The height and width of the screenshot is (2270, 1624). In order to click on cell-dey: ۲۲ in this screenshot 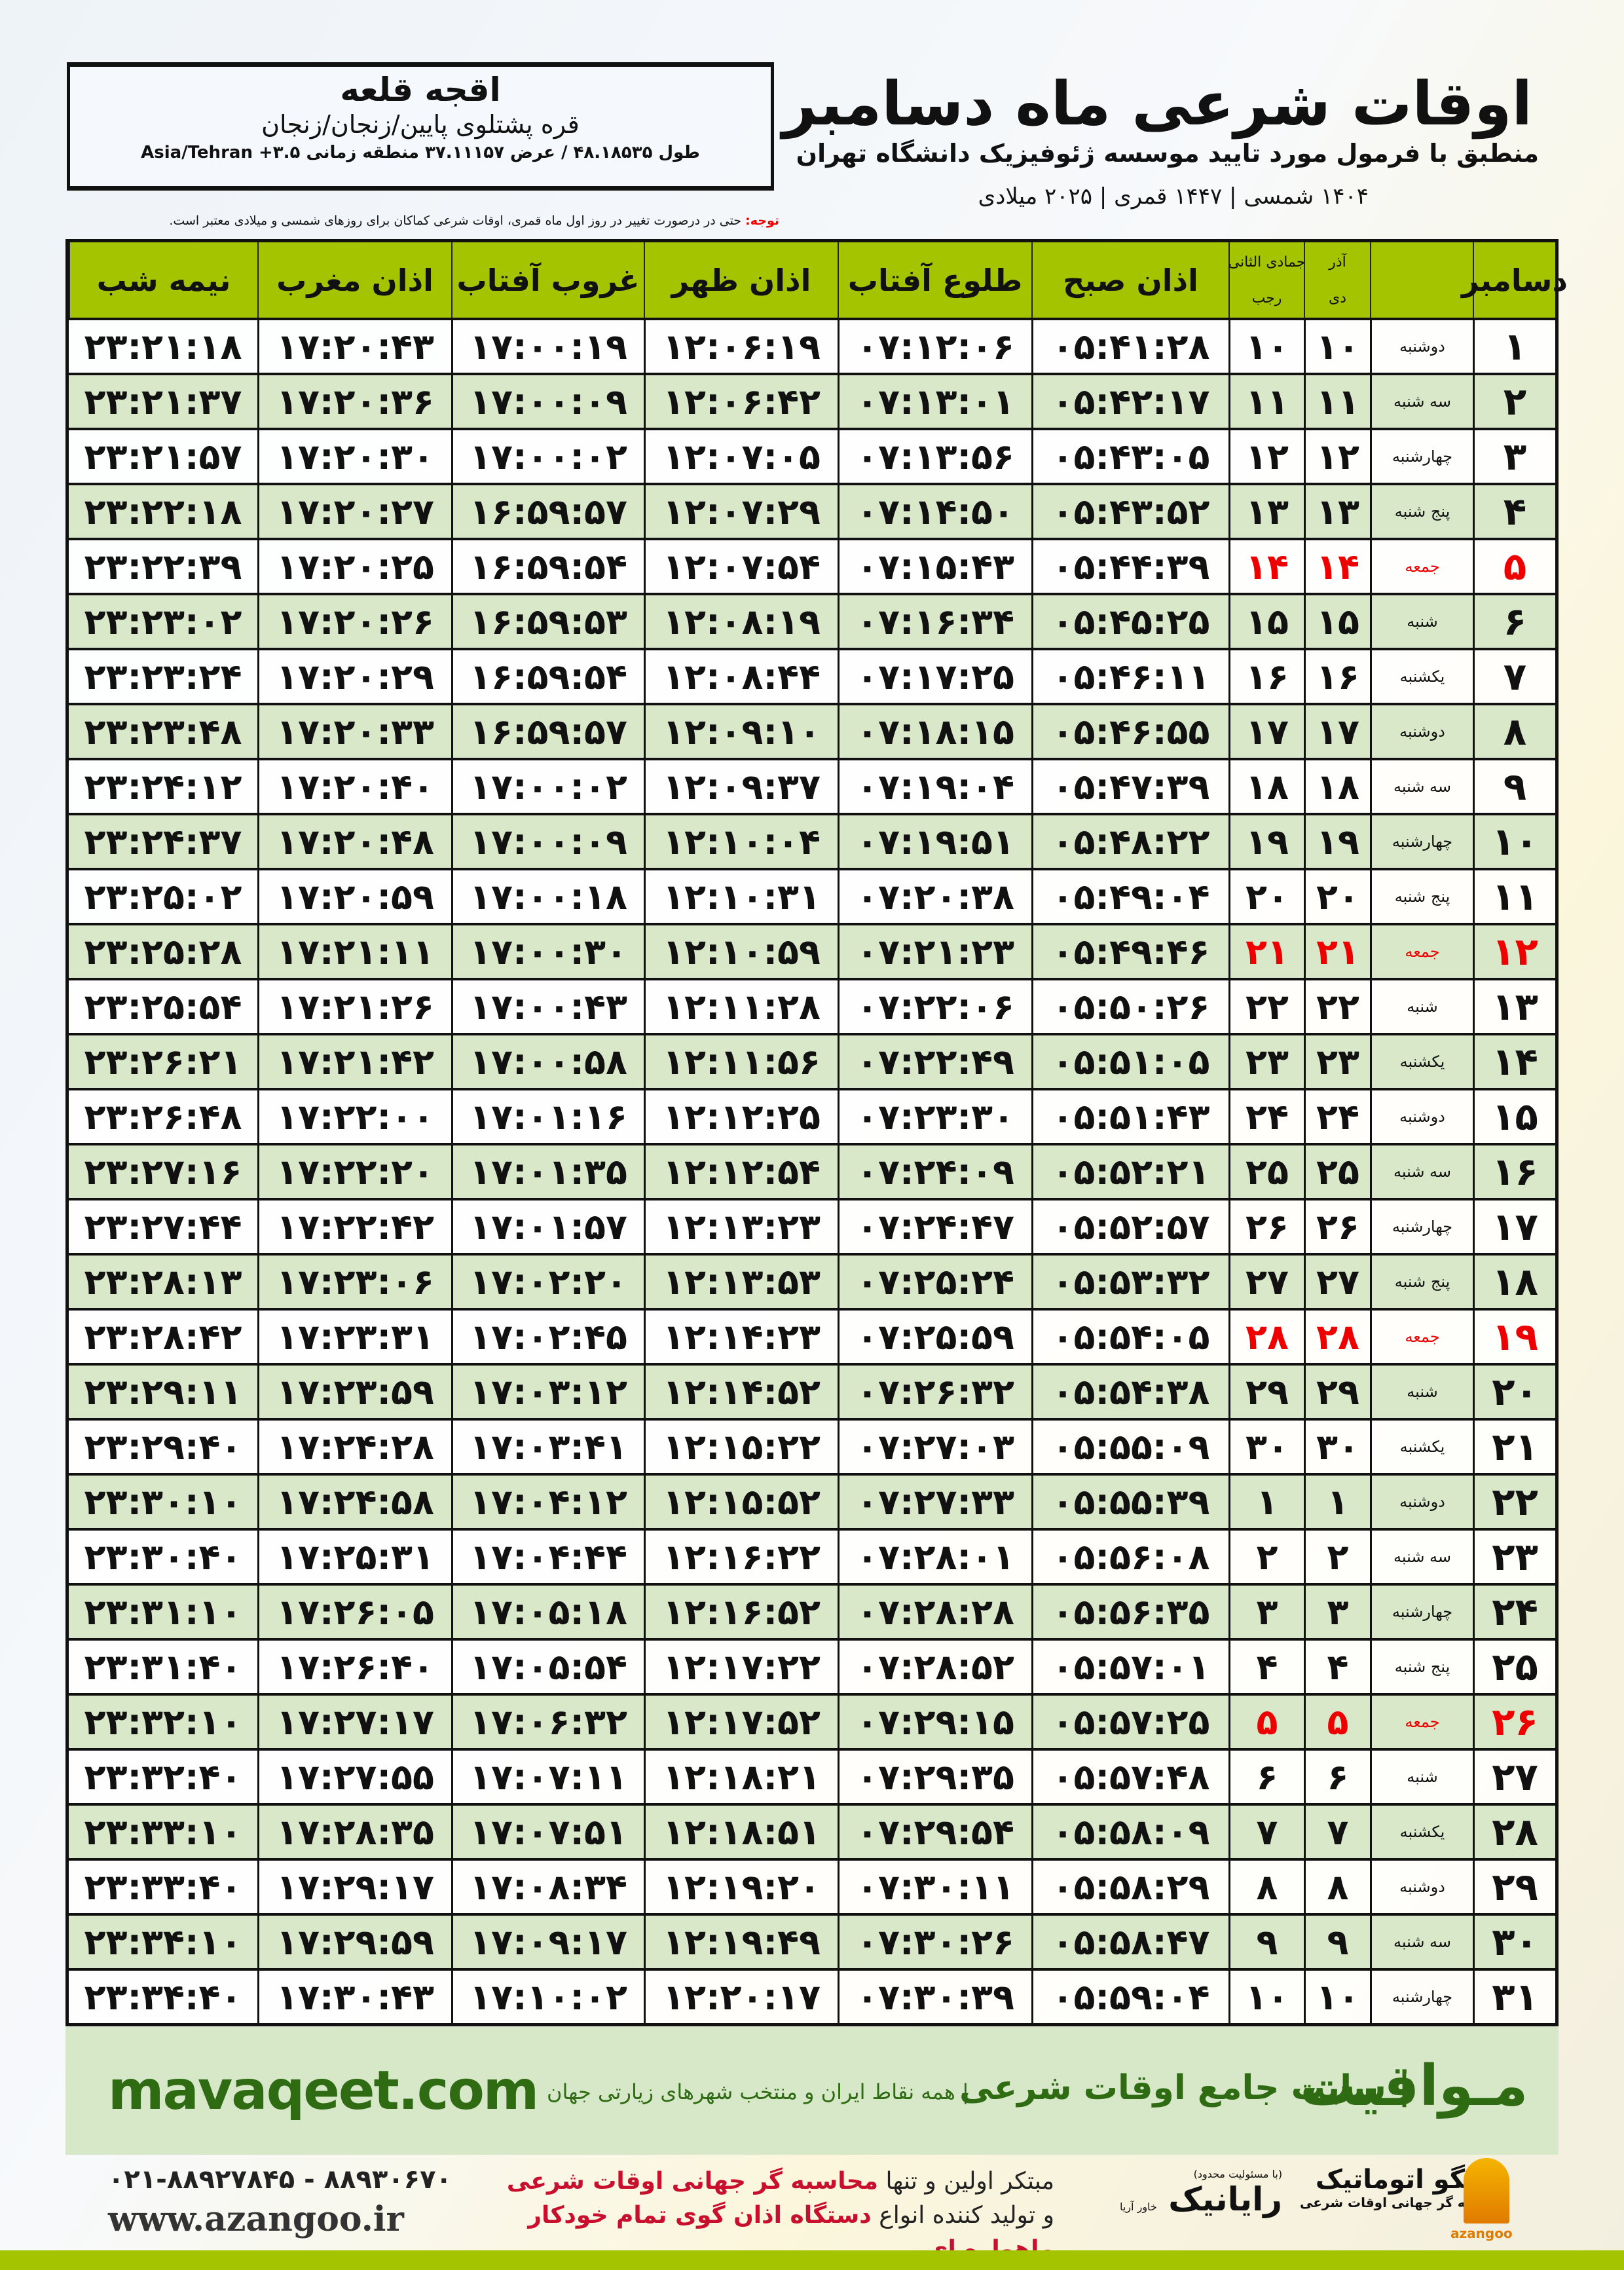, I will do `click(1337, 1006)`.